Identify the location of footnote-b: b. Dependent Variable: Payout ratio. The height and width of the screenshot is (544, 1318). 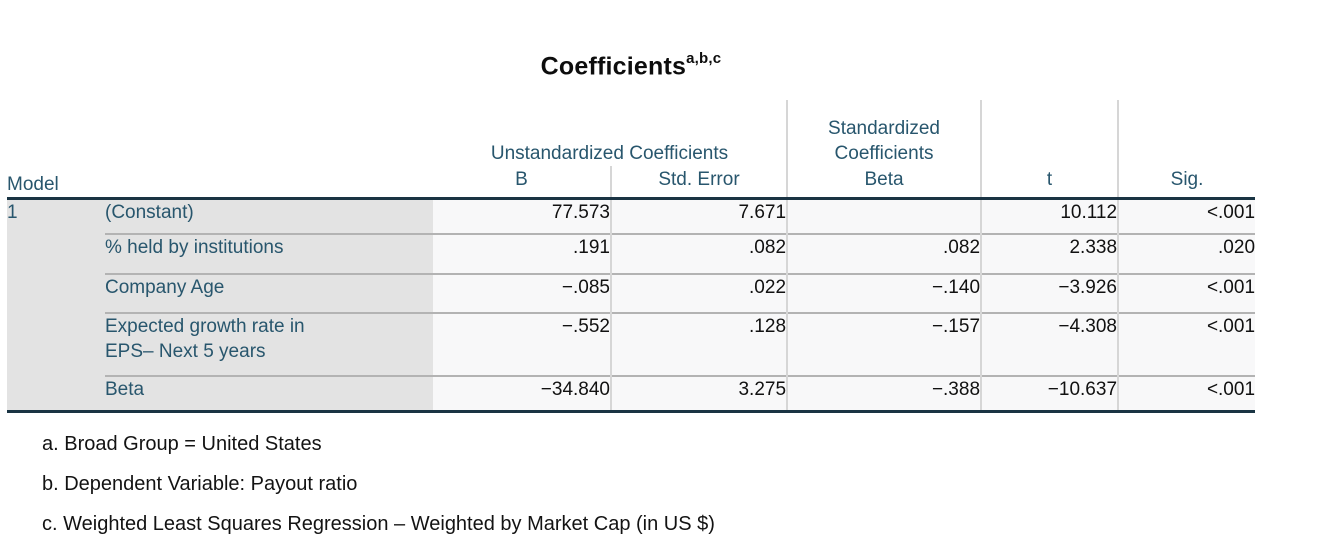
(200, 484).